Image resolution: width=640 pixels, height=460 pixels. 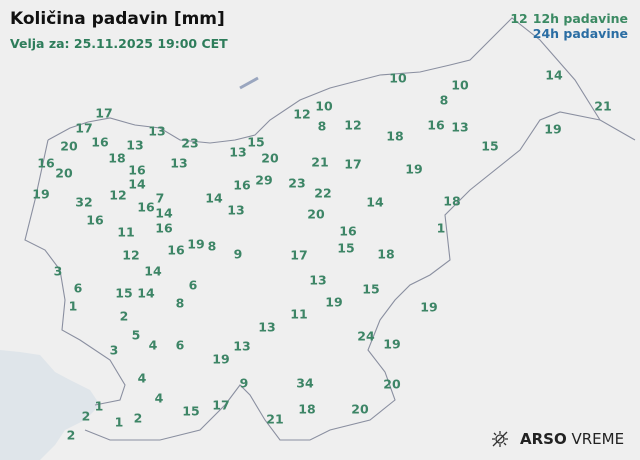 I want to click on station-value: 29, so click(x=264, y=180).